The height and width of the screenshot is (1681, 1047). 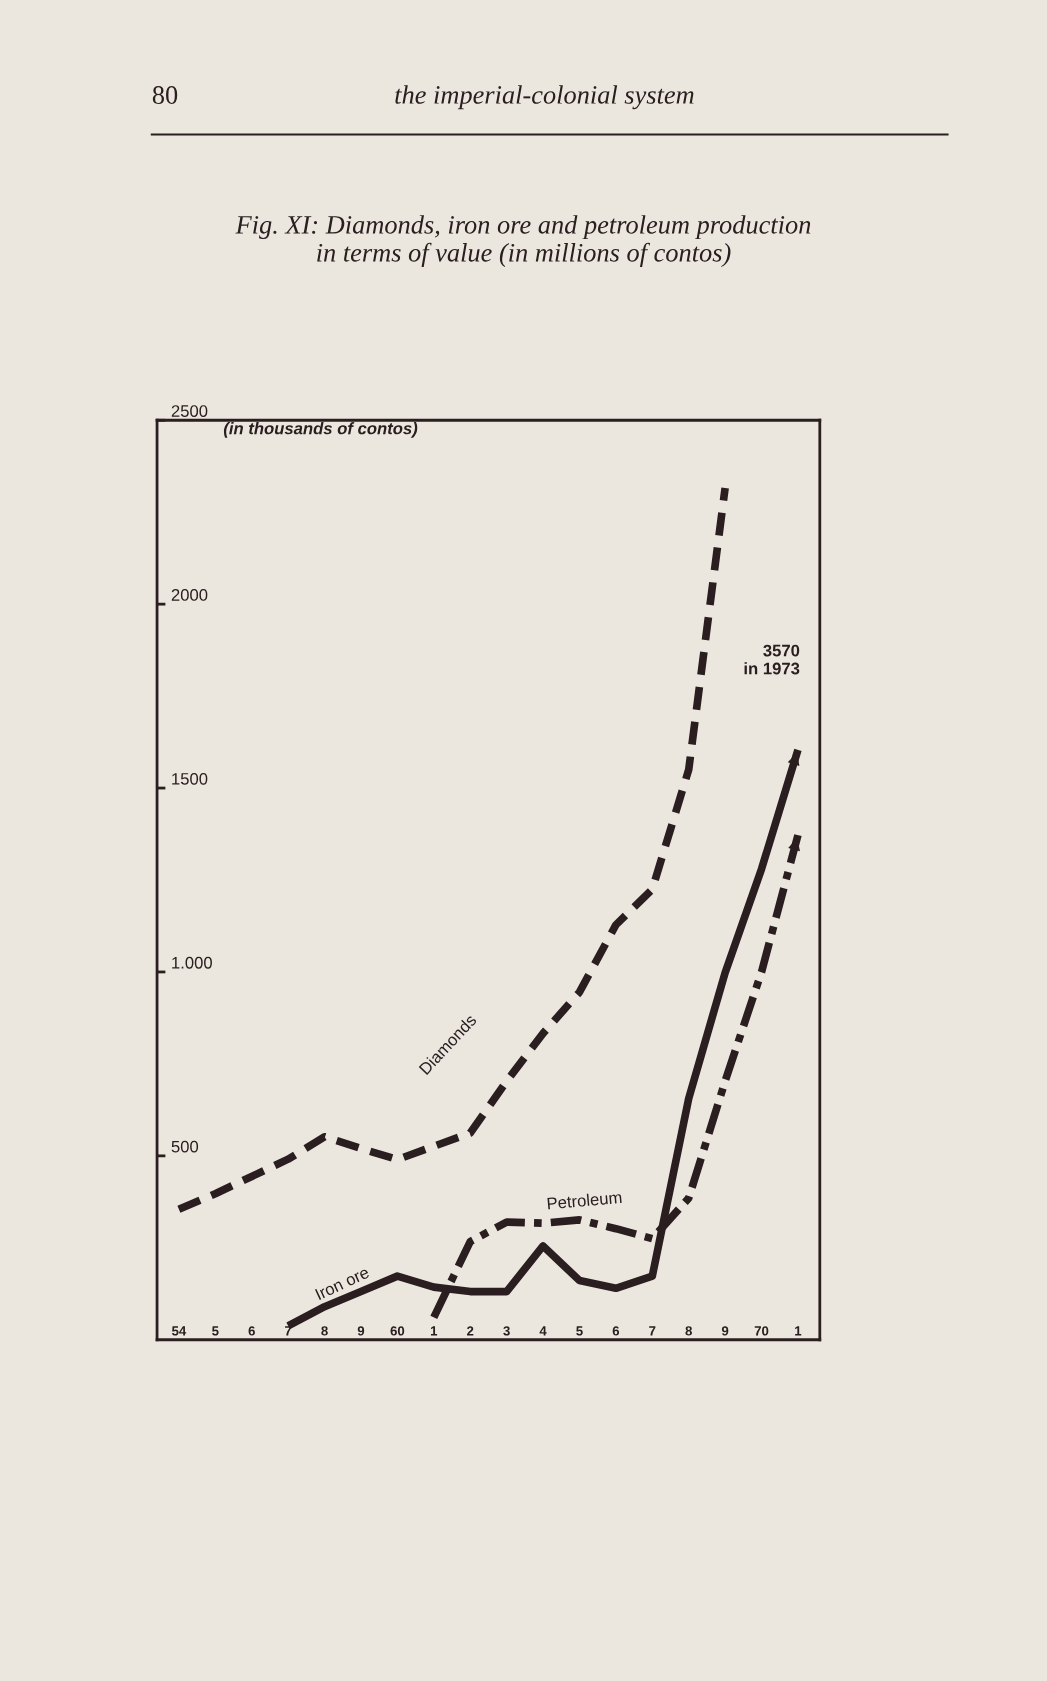 I want to click on x-tick-label: 54, so click(x=179, y=1331).